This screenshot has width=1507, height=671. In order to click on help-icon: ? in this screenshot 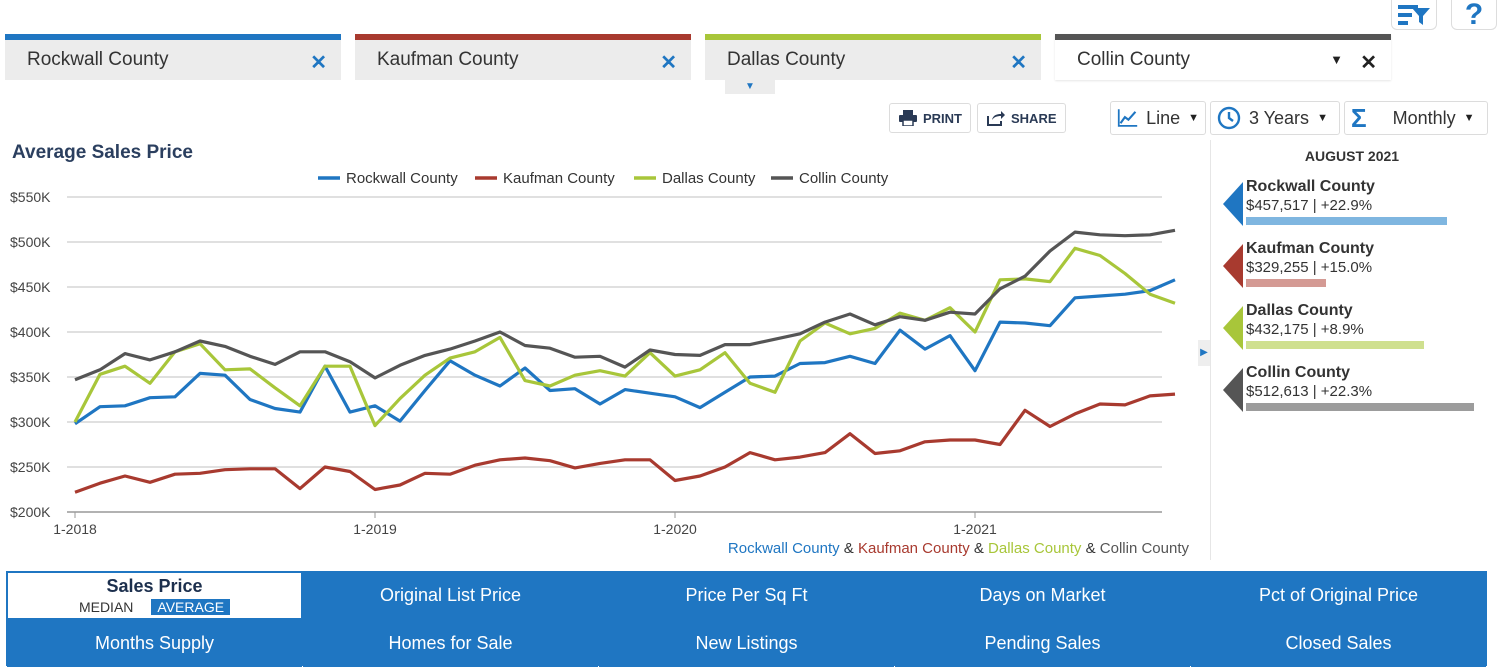, I will do `click(1474, 15)`.